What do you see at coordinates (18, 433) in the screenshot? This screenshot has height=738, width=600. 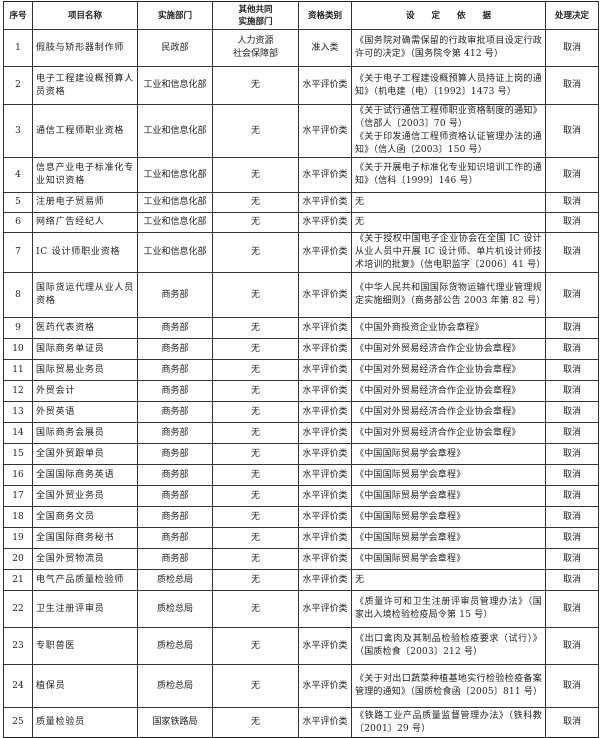 I see `cell-index: 14` at bounding box center [18, 433].